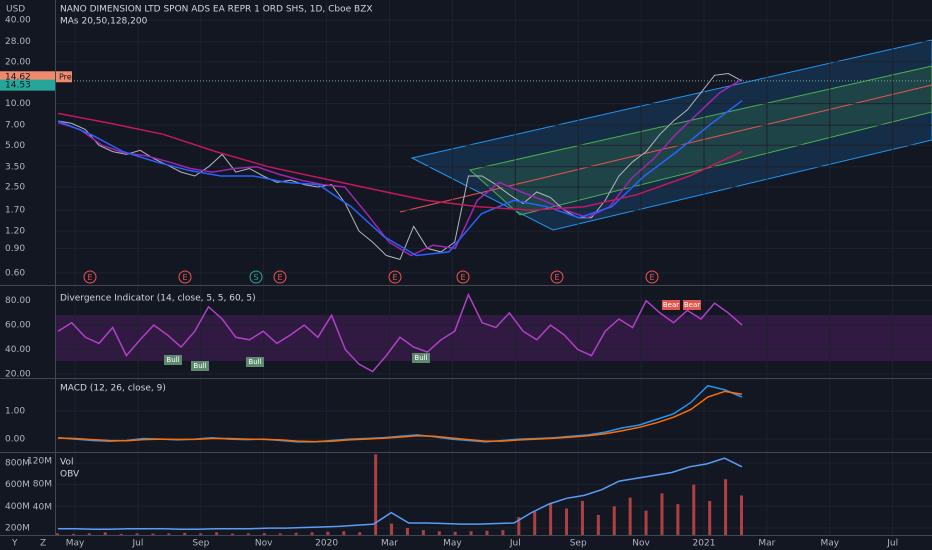 The height and width of the screenshot is (550, 932). Describe the element at coordinates (17, 528) in the screenshot. I see `y-tick-label: 200M` at that location.